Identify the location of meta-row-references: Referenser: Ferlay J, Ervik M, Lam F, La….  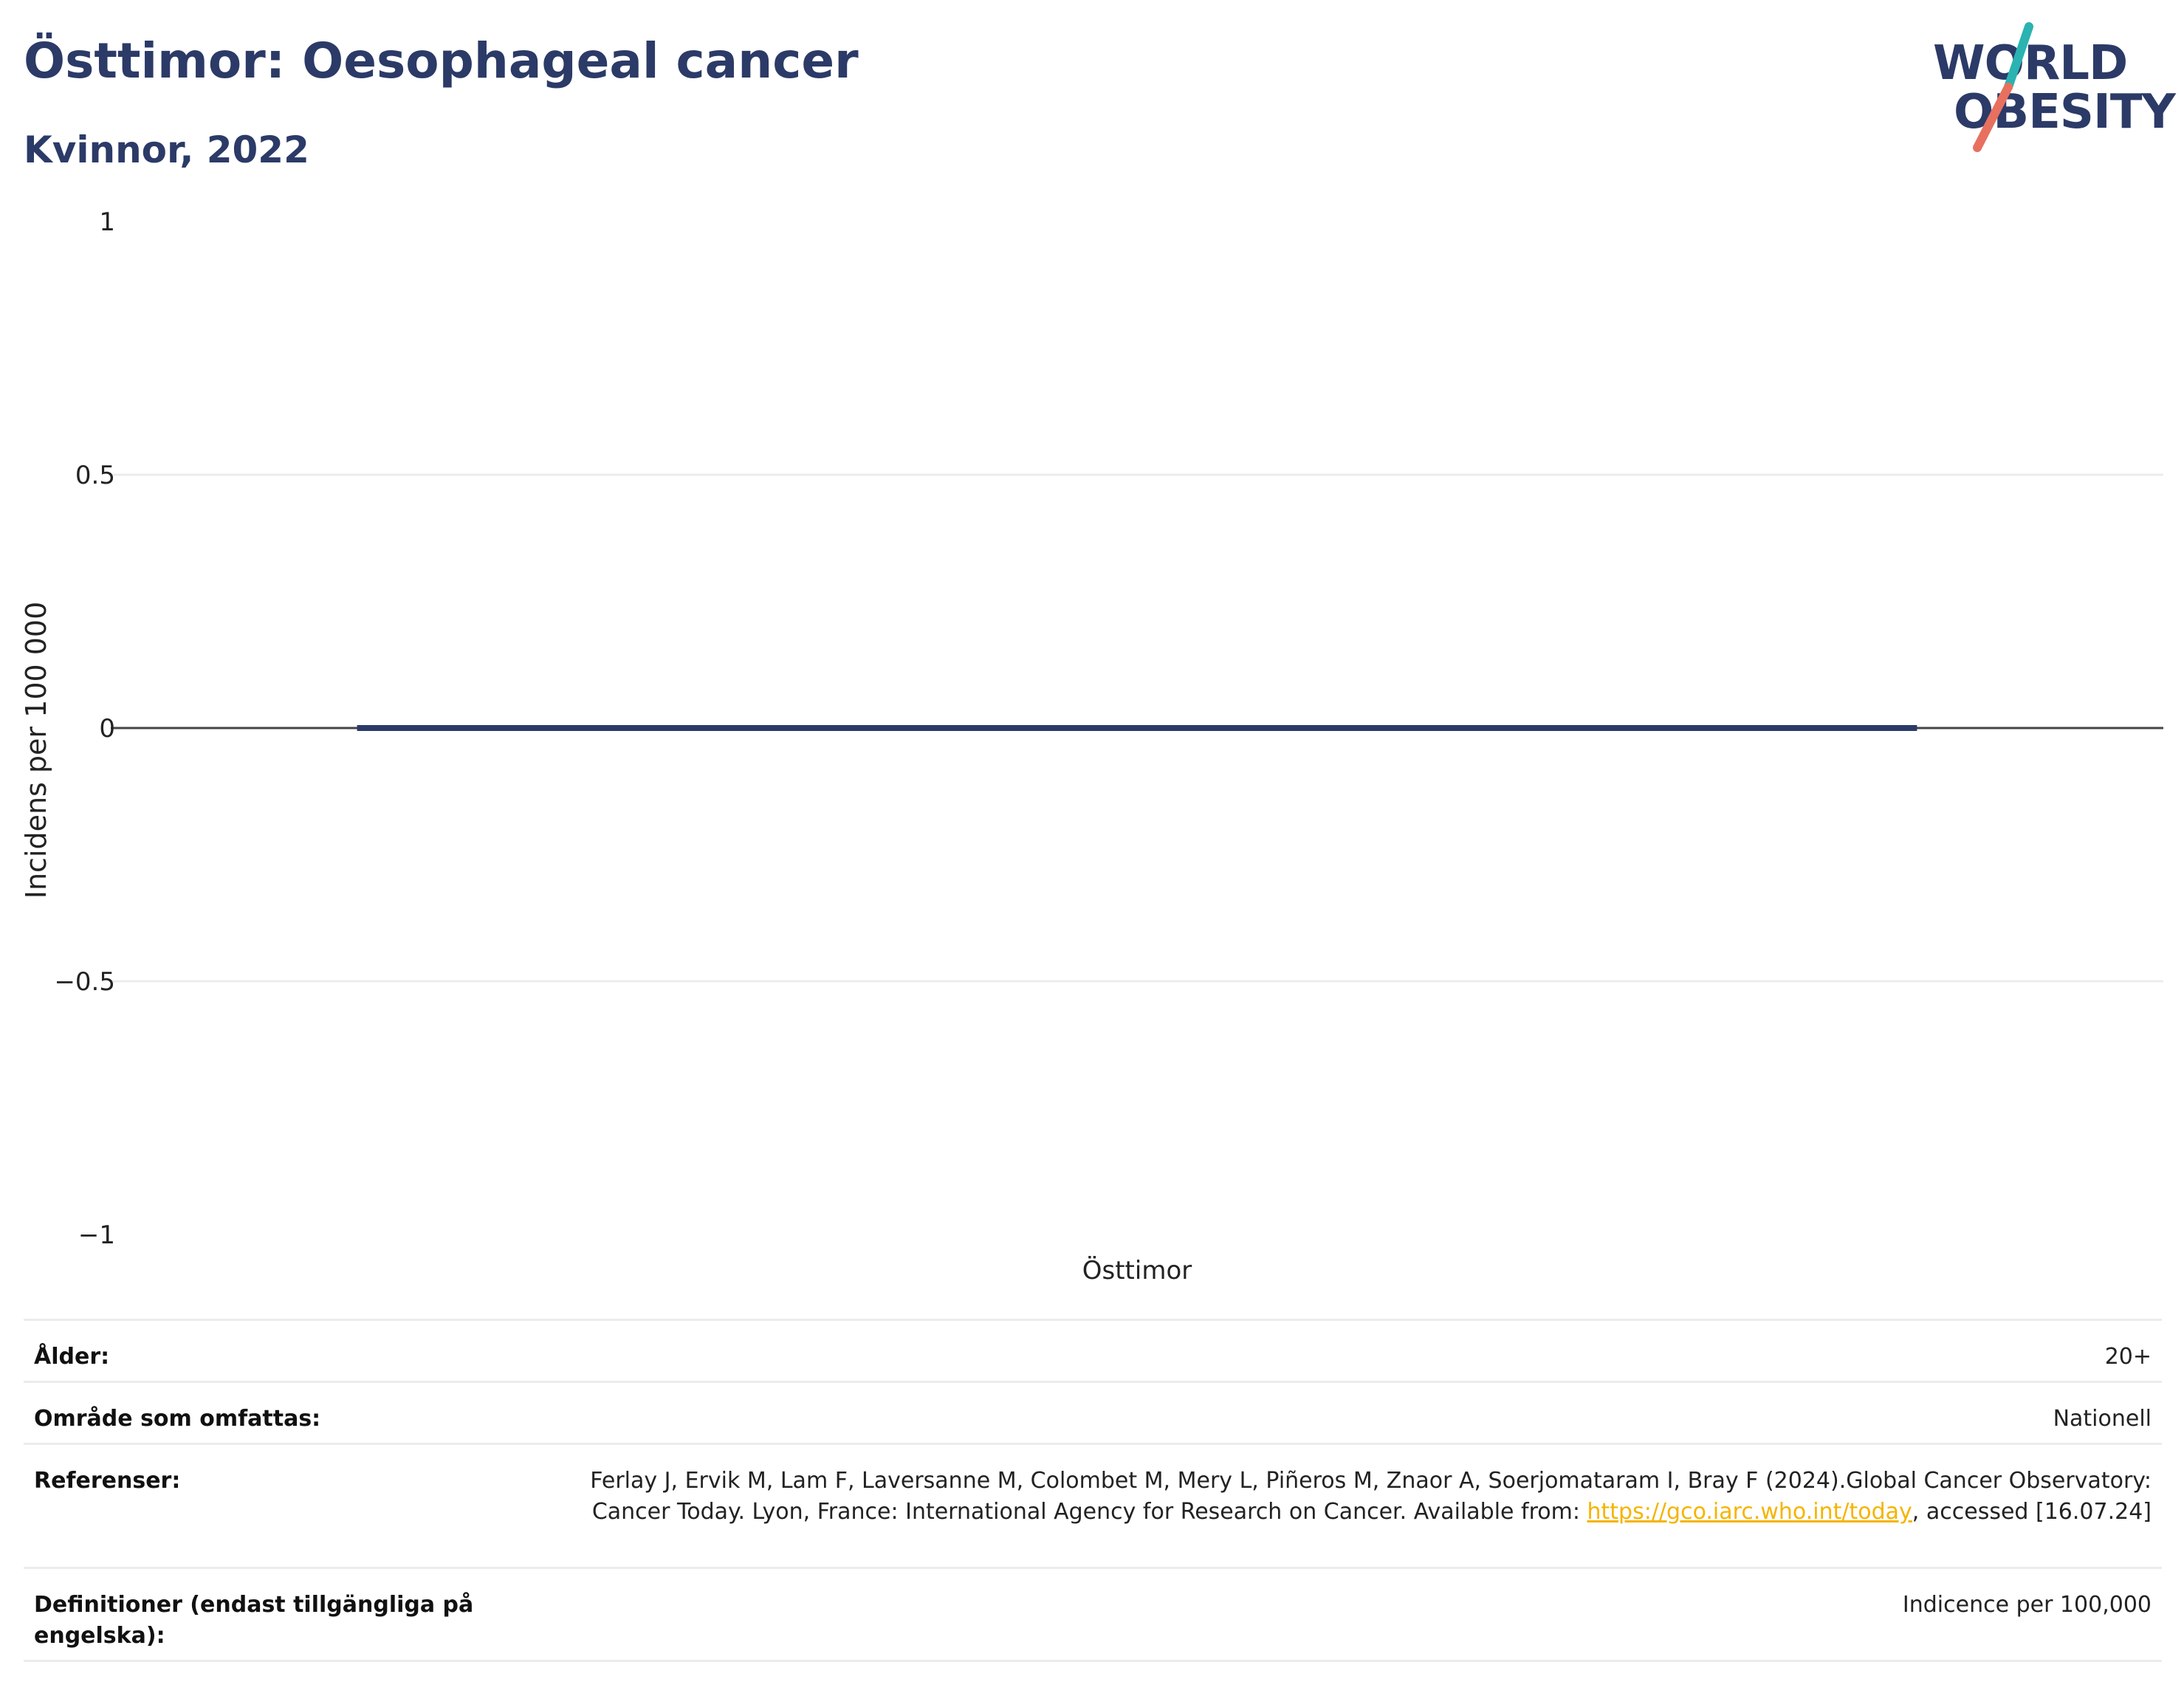
(1093, 1507).